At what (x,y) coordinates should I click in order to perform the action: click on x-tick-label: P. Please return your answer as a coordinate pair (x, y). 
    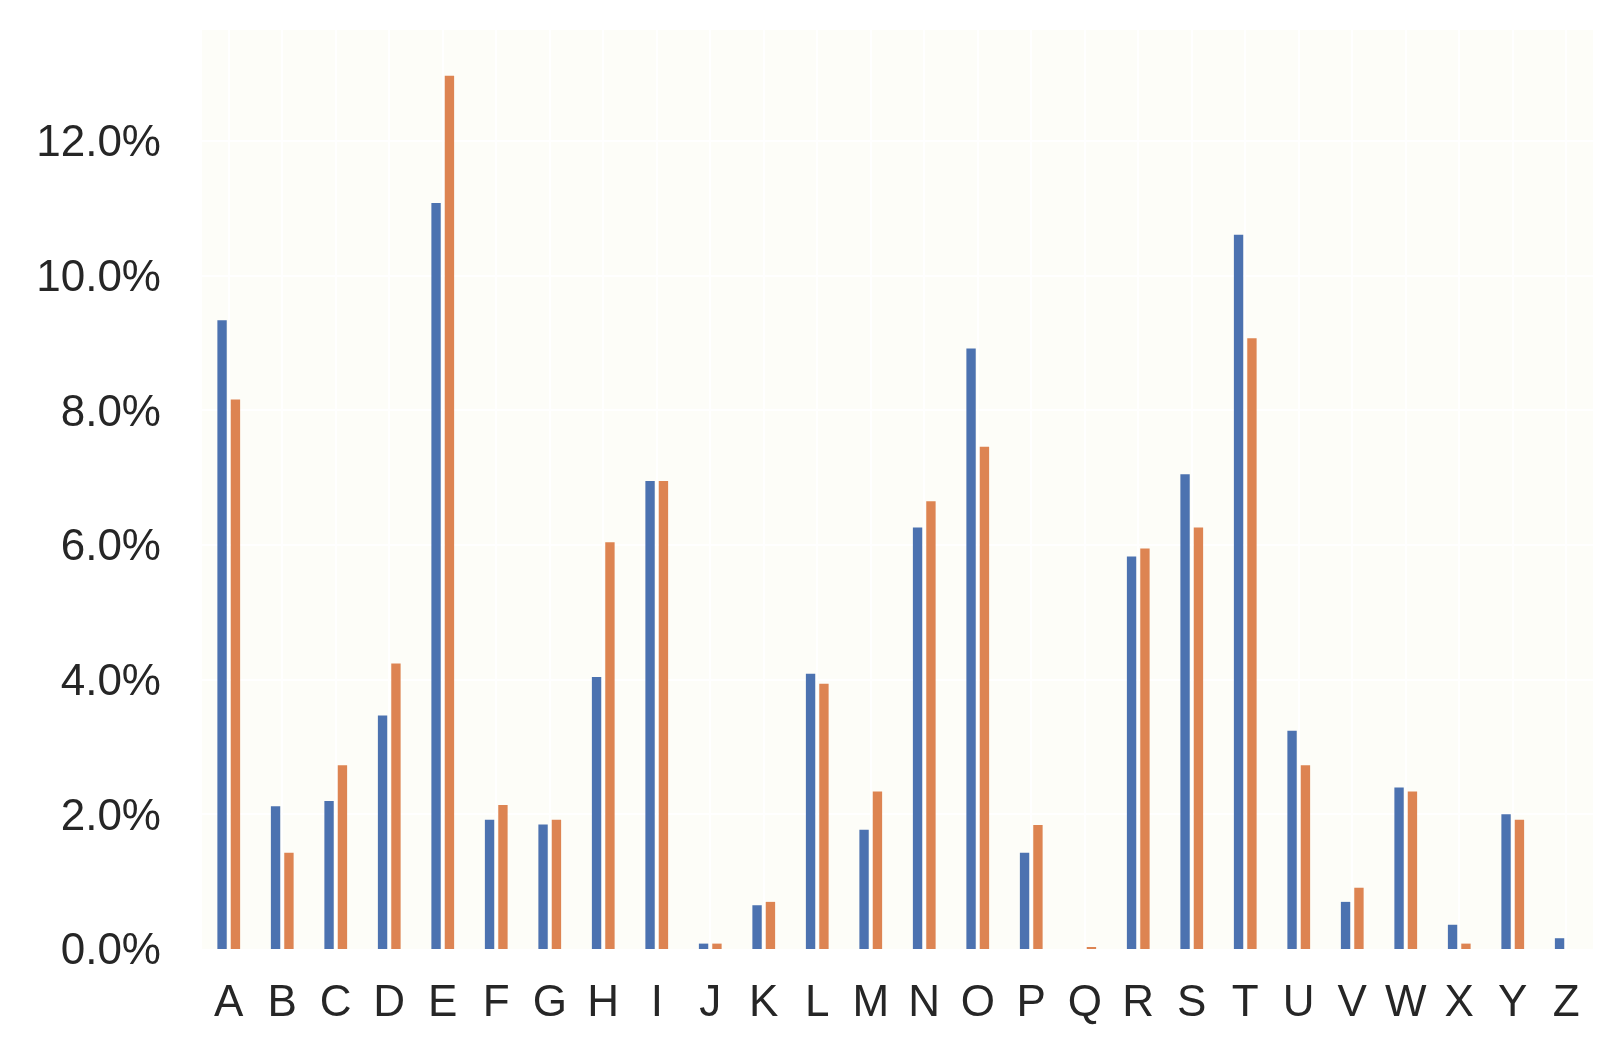
    Looking at the image, I should click on (1031, 1000).